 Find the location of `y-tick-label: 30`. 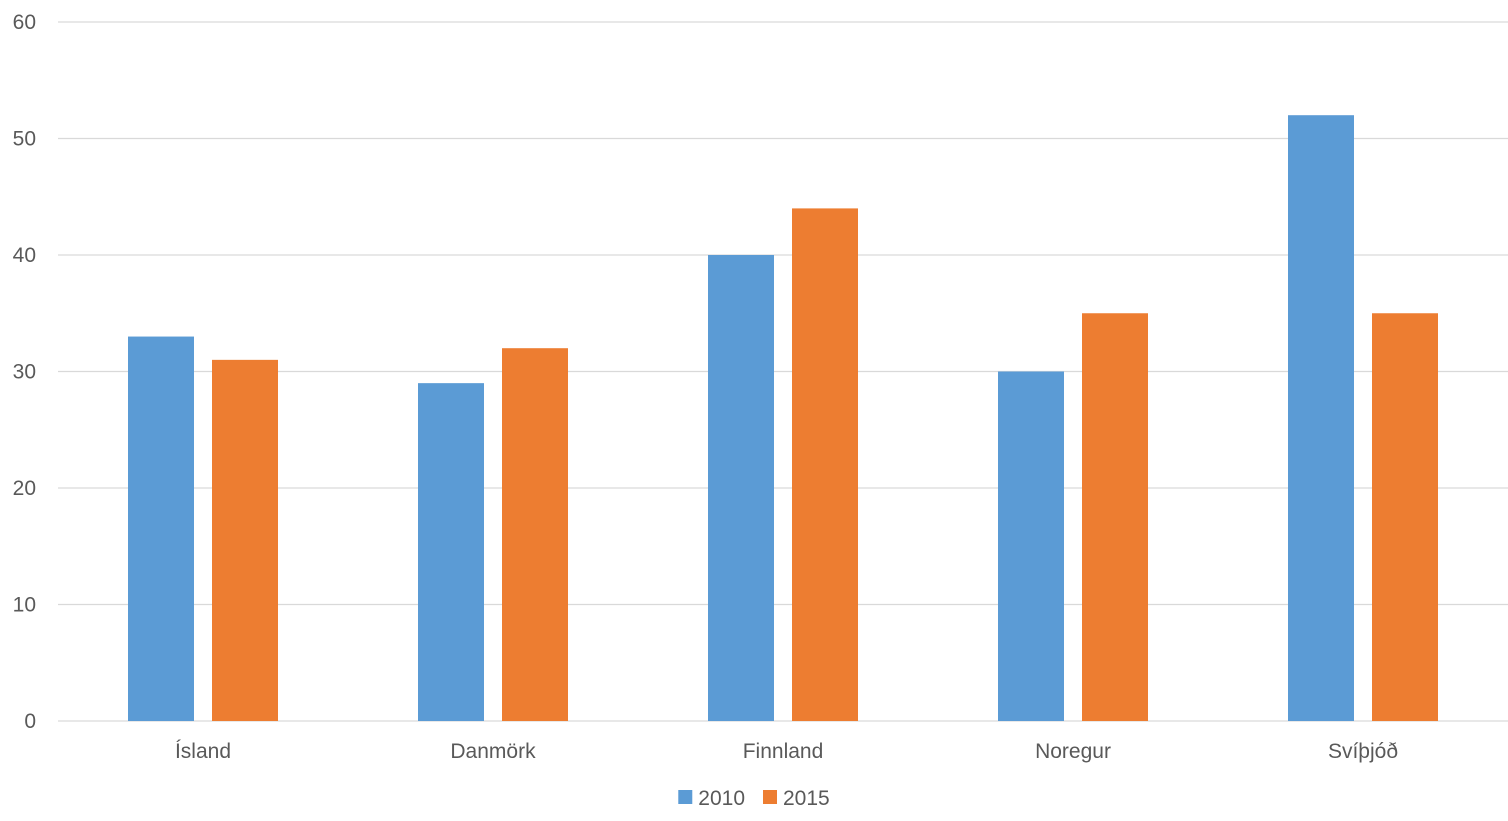

y-tick-label: 30 is located at coordinates (24, 372).